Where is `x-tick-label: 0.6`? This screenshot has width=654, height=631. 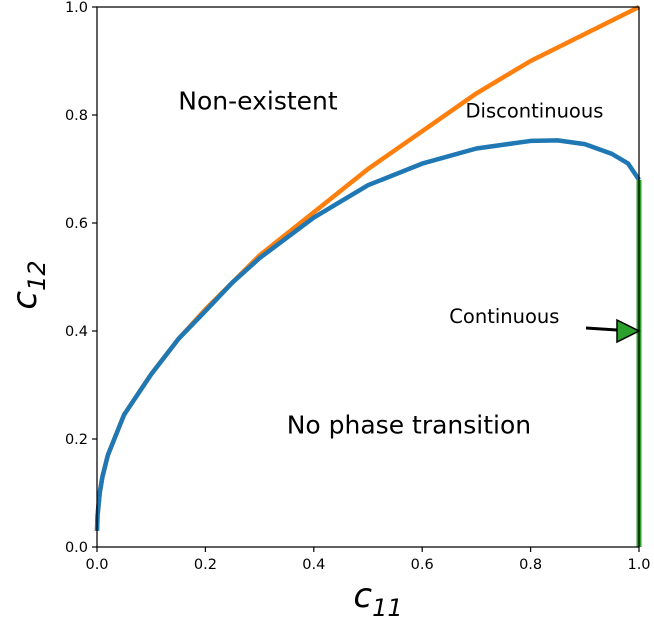 x-tick-label: 0.6 is located at coordinates (422, 565).